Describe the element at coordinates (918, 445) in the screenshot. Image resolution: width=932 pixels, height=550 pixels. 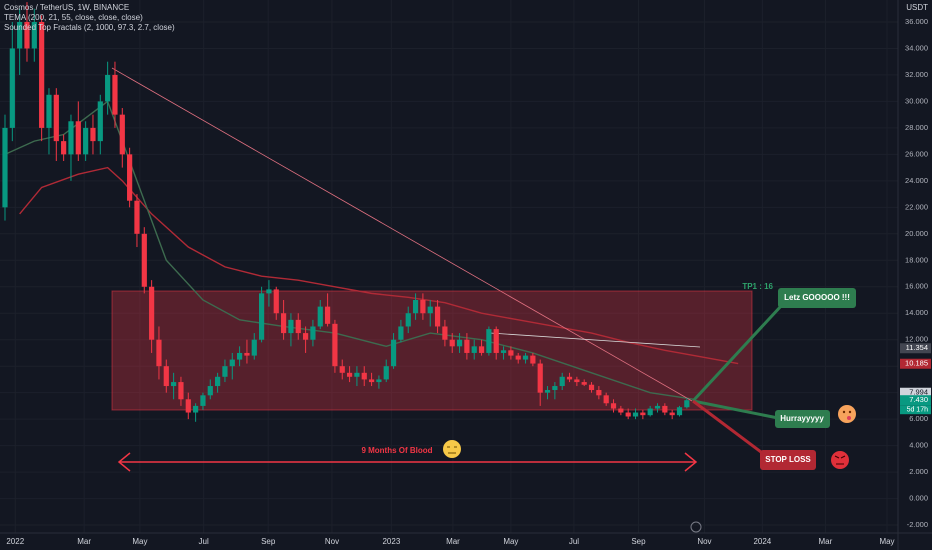
I see `y-tick-label: 4.000` at that location.